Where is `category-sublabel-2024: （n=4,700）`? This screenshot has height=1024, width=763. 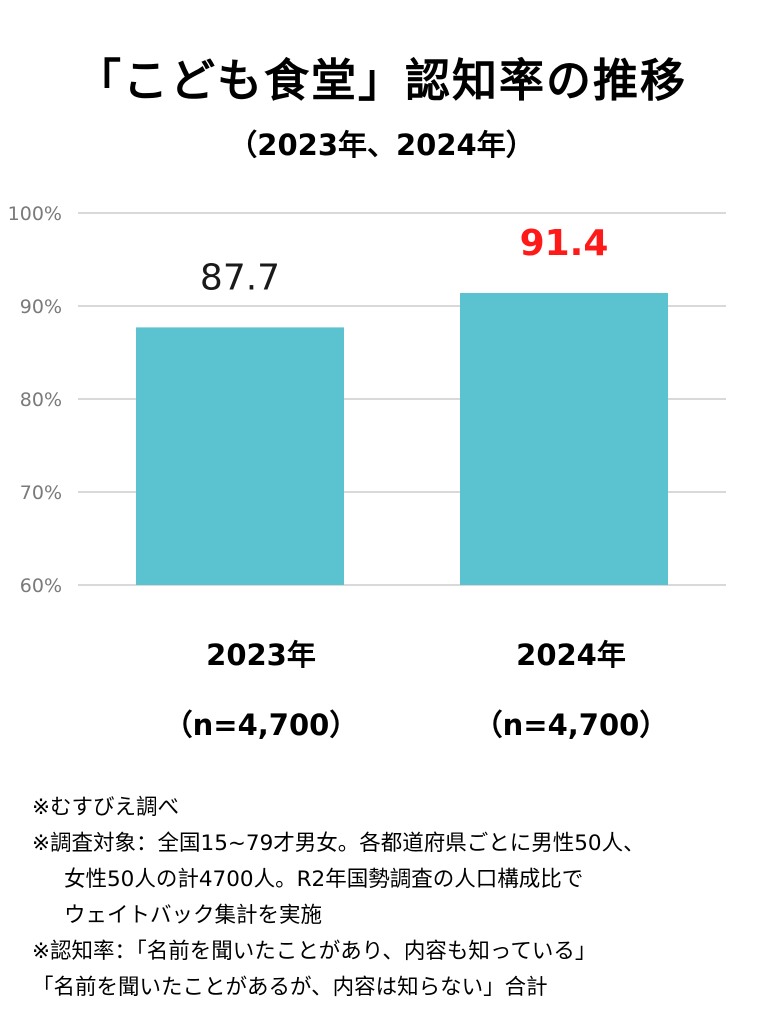 category-sublabel-2024: （n=4,700） is located at coordinates (571, 725).